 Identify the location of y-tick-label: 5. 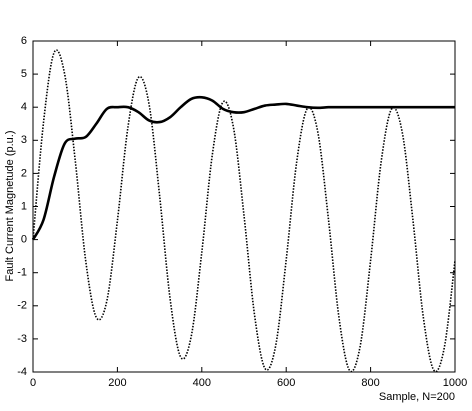
(24, 74).